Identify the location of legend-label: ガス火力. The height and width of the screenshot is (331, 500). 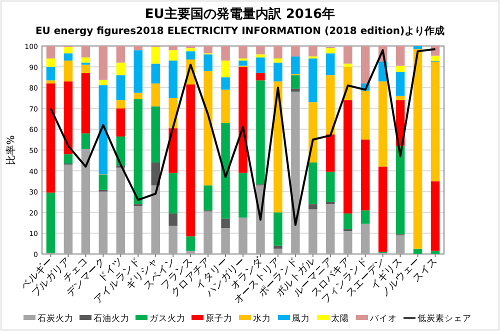
(168, 318).